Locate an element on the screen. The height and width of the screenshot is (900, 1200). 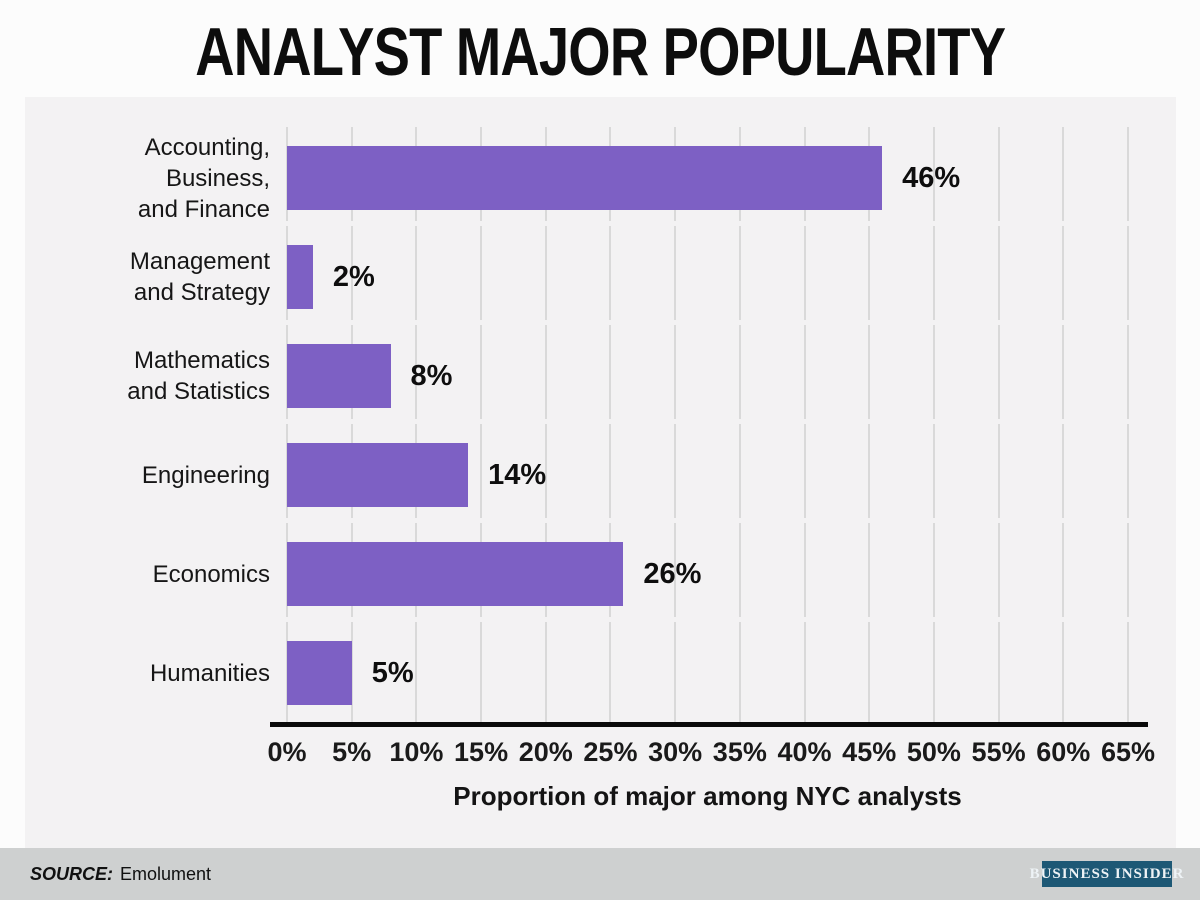
x-tick-label: 0% is located at coordinates (287, 752).